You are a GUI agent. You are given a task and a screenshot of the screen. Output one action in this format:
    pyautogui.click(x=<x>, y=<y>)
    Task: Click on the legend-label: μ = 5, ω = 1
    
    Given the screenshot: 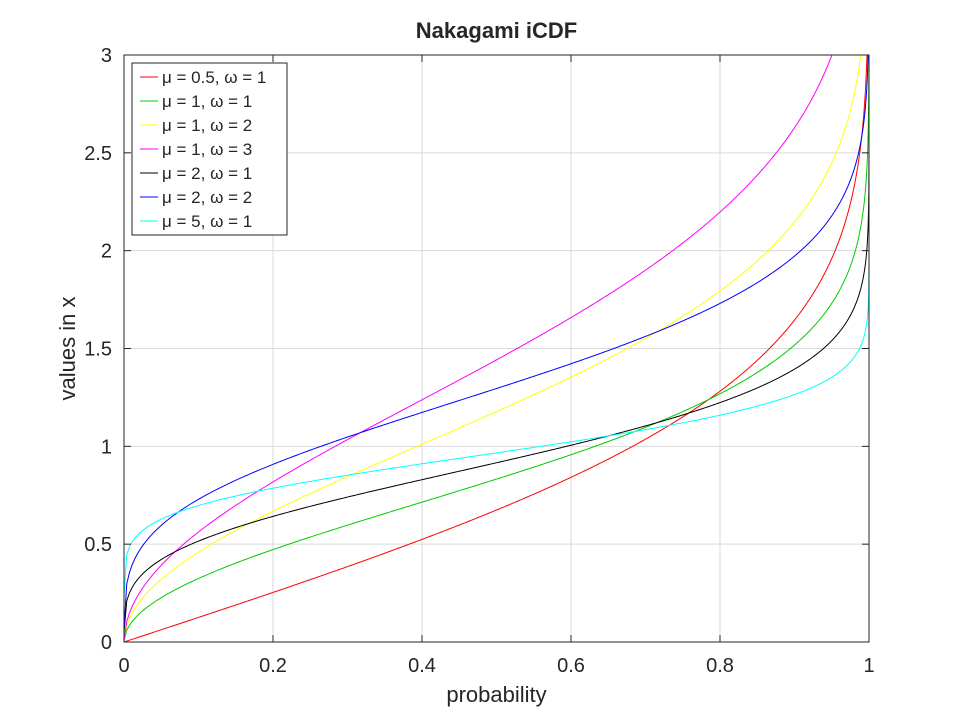 What is the action you would take?
    pyautogui.click(x=207, y=221)
    